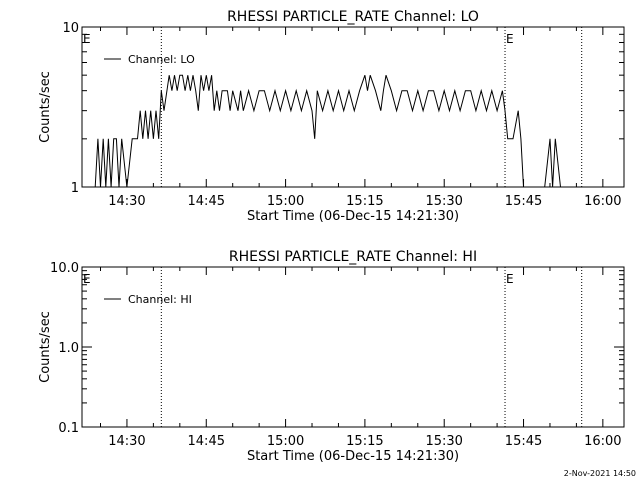  Describe the element at coordinates (353, 17) in the screenshot. I see `chart-title: RHESSI PARTICLE_RATE Channel: LO` at that location.